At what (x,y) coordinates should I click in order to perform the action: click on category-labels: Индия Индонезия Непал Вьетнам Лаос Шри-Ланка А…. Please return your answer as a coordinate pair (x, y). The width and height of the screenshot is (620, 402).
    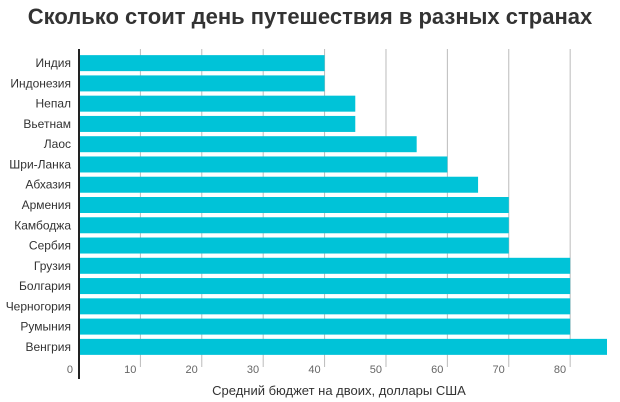
    Looking at the image, I should click on (39, 205).